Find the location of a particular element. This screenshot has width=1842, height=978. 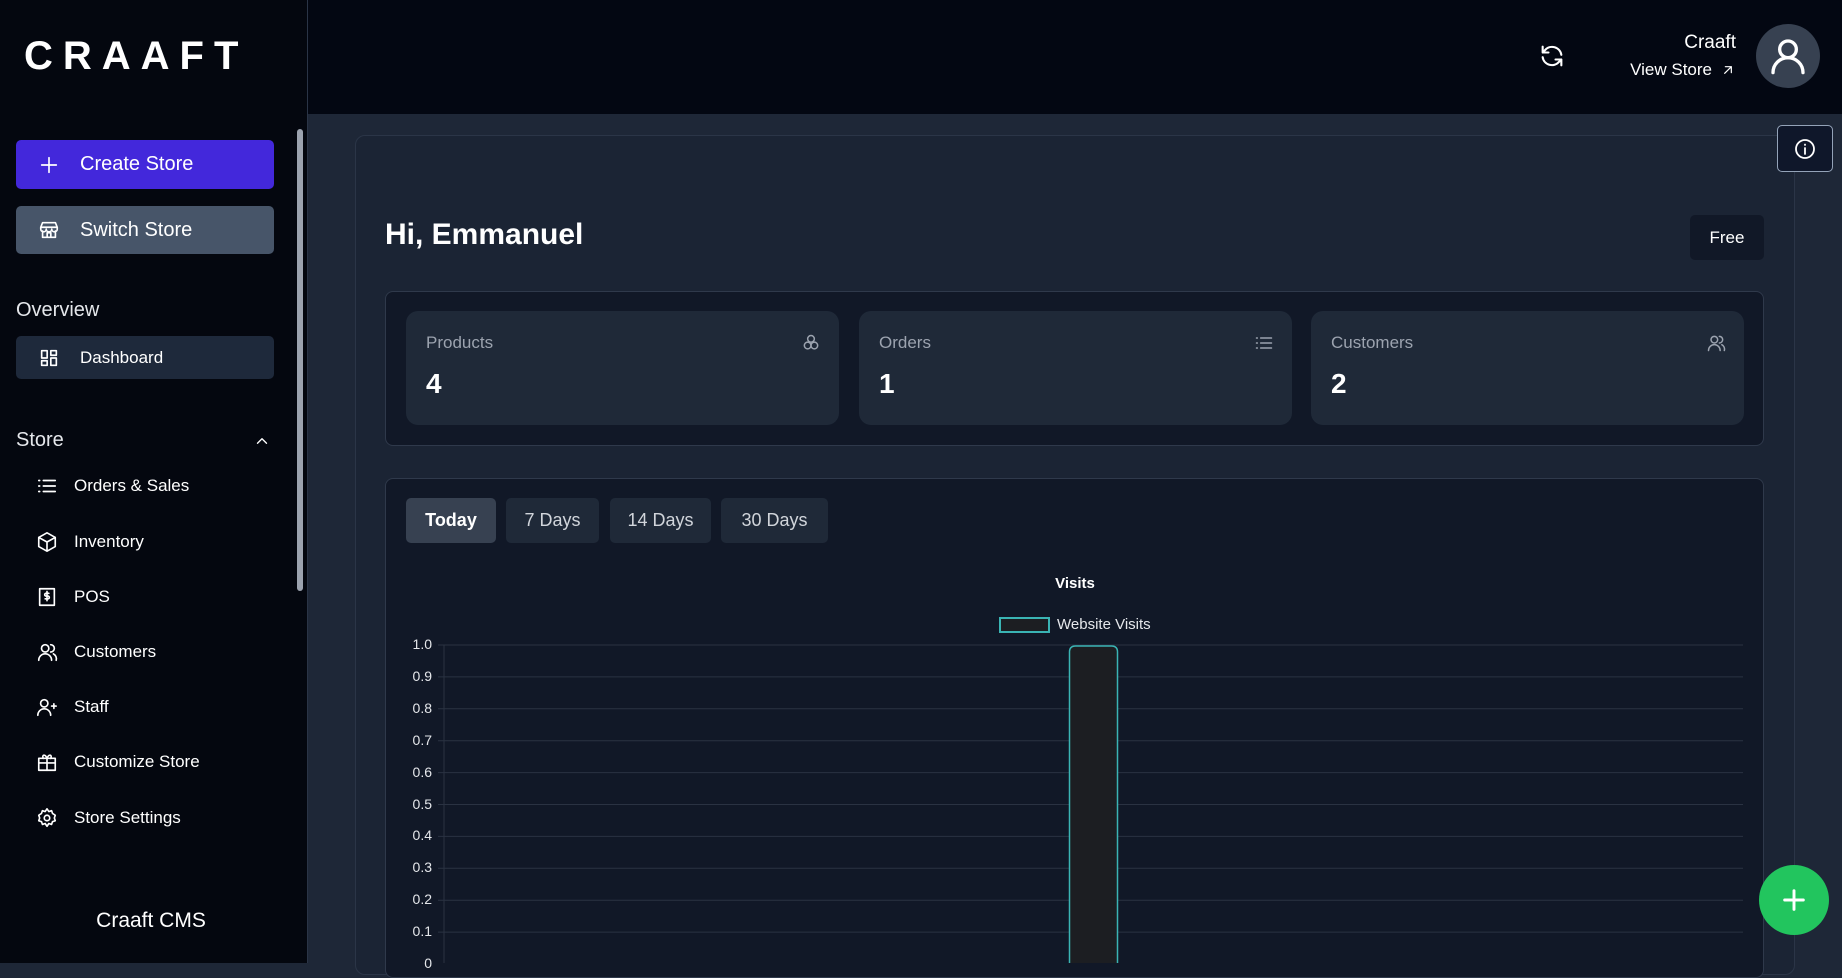

footer-brand: Craaft CMS is located at coordinates (151, 920).